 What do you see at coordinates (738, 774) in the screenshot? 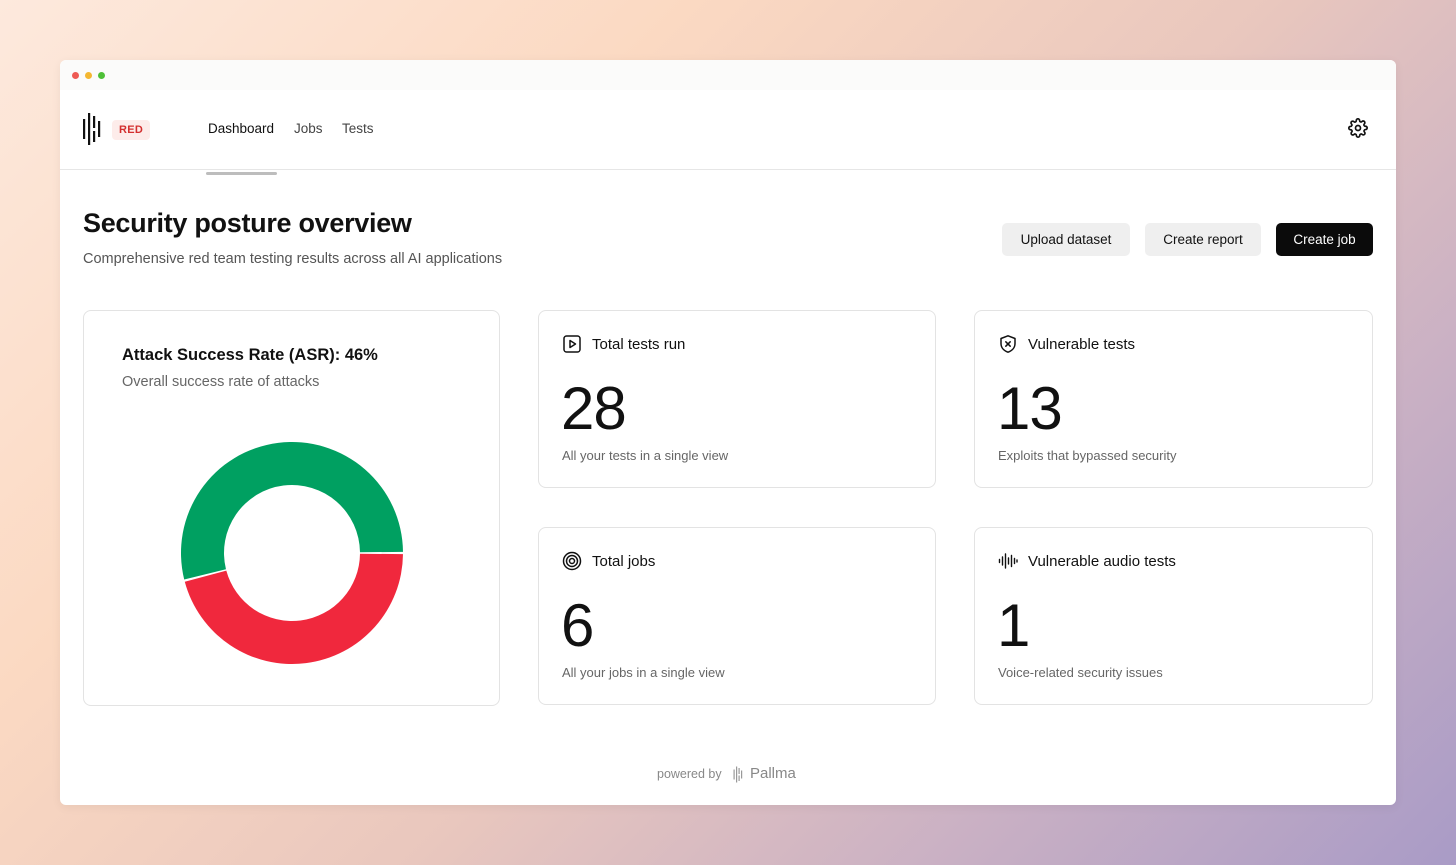
I see `pallma-logo-icon` at bounding box center [738, 774].